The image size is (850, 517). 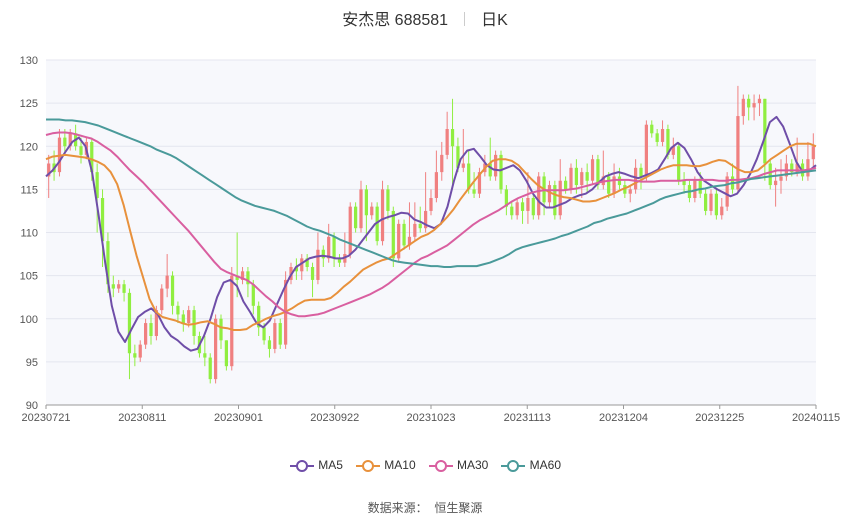 What do you see at coordinates (395, 20) in the screenshot?
I see `stock-title: 安杰思 688581` at bounding box center [395, 20].